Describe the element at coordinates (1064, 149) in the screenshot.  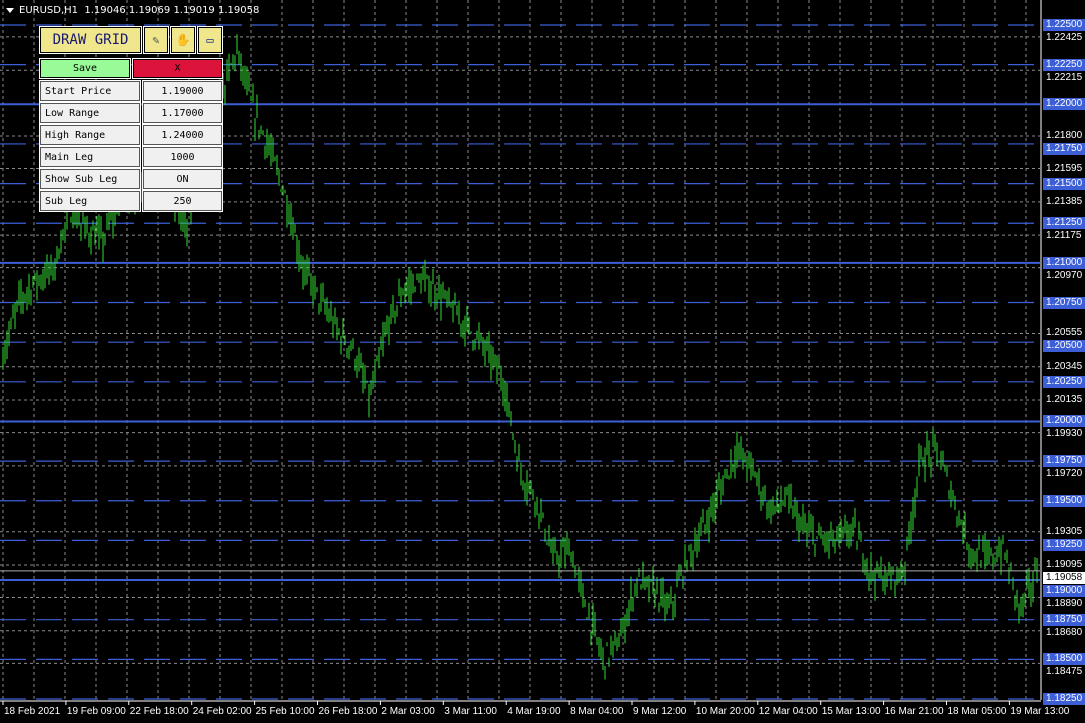
I see `grid-level-label: 1.21750` at that location.